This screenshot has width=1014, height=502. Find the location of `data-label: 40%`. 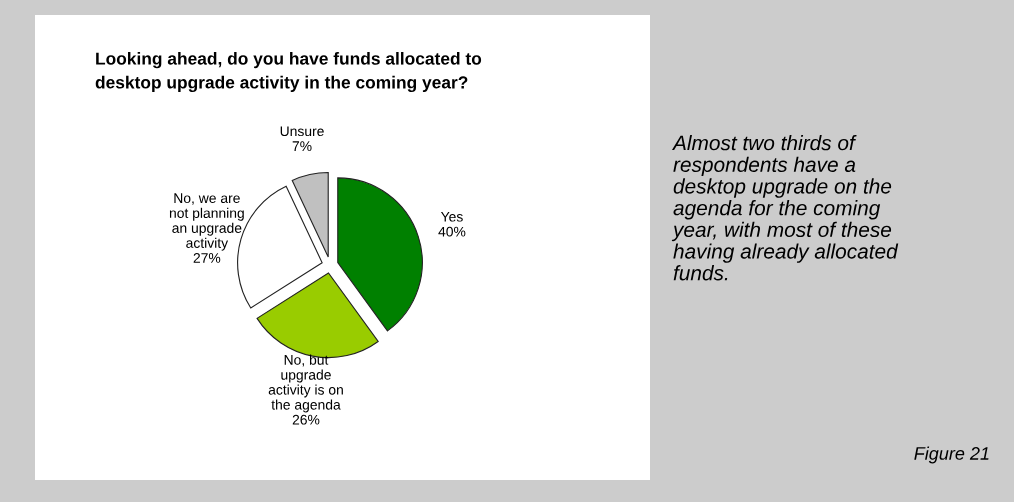

data-label: 40% is located at coordinates (452, 231).